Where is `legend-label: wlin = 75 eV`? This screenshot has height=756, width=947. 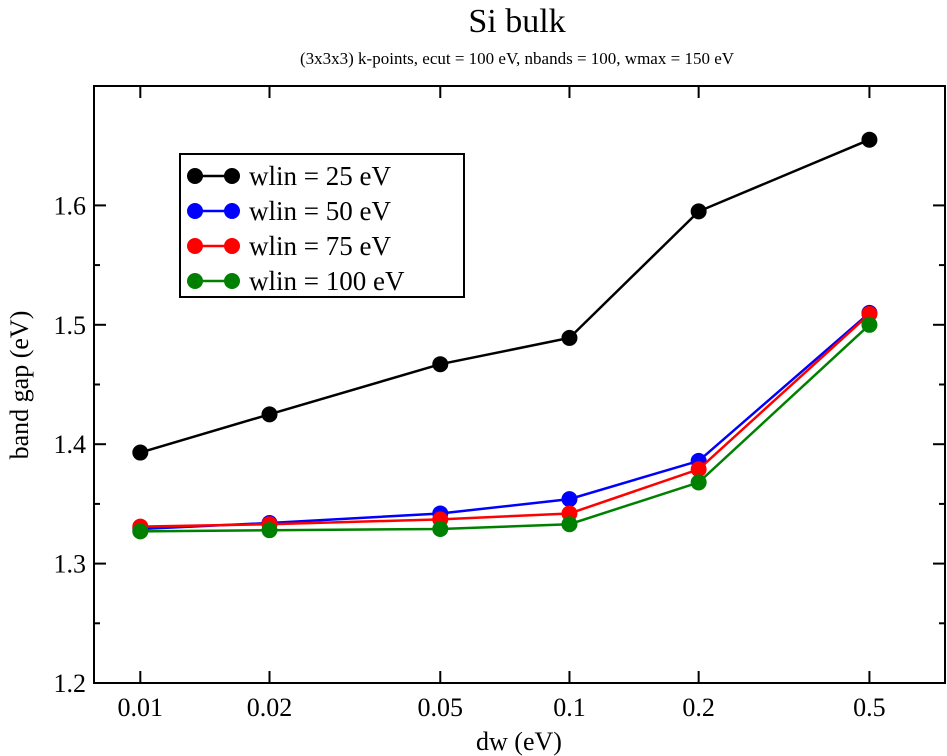 legend-label: wlin = 75 eV is located at coordinates (320, 246).